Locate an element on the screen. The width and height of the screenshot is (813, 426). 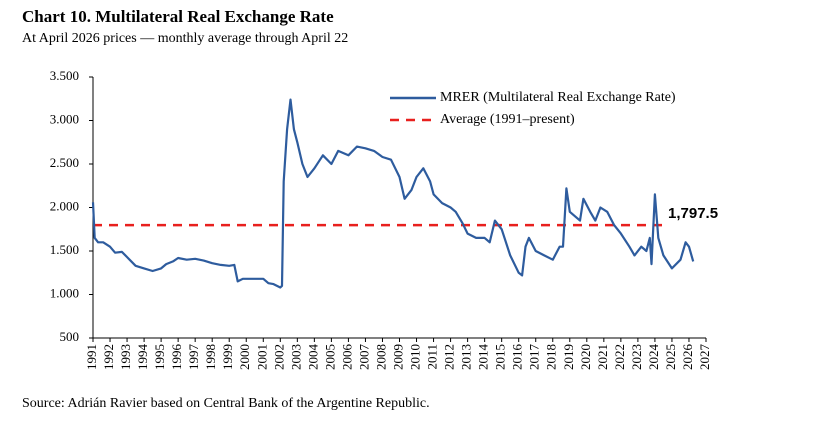
y-tick-label: 500 is located at coordinates (70, 336).